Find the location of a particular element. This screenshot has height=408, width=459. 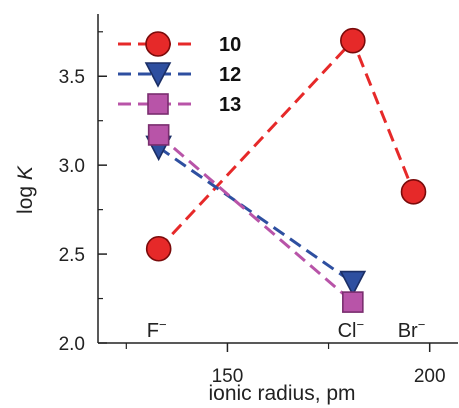

ion-label: Br− is located at coordinates (412, 329).